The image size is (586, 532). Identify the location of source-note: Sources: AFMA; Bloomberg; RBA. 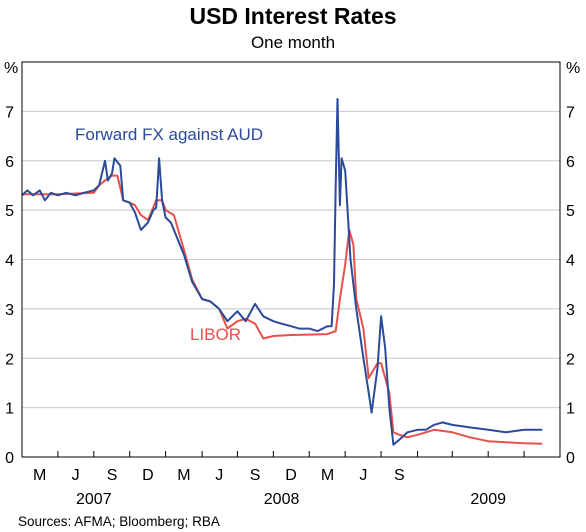
(119, 521).